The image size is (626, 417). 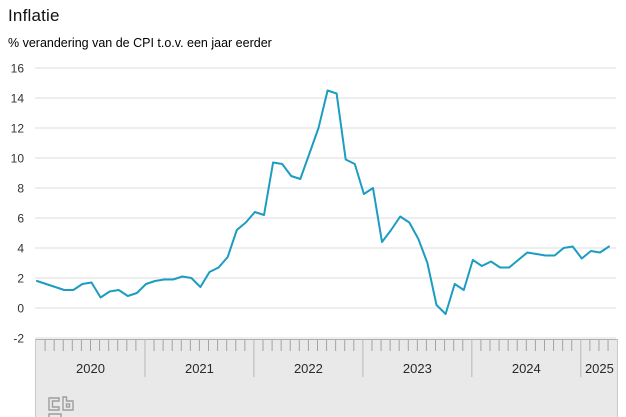 What do you see at coordinates (526, 368) in the screenshot?
I see `year-label: 2024` at bounding box center [526, 368].